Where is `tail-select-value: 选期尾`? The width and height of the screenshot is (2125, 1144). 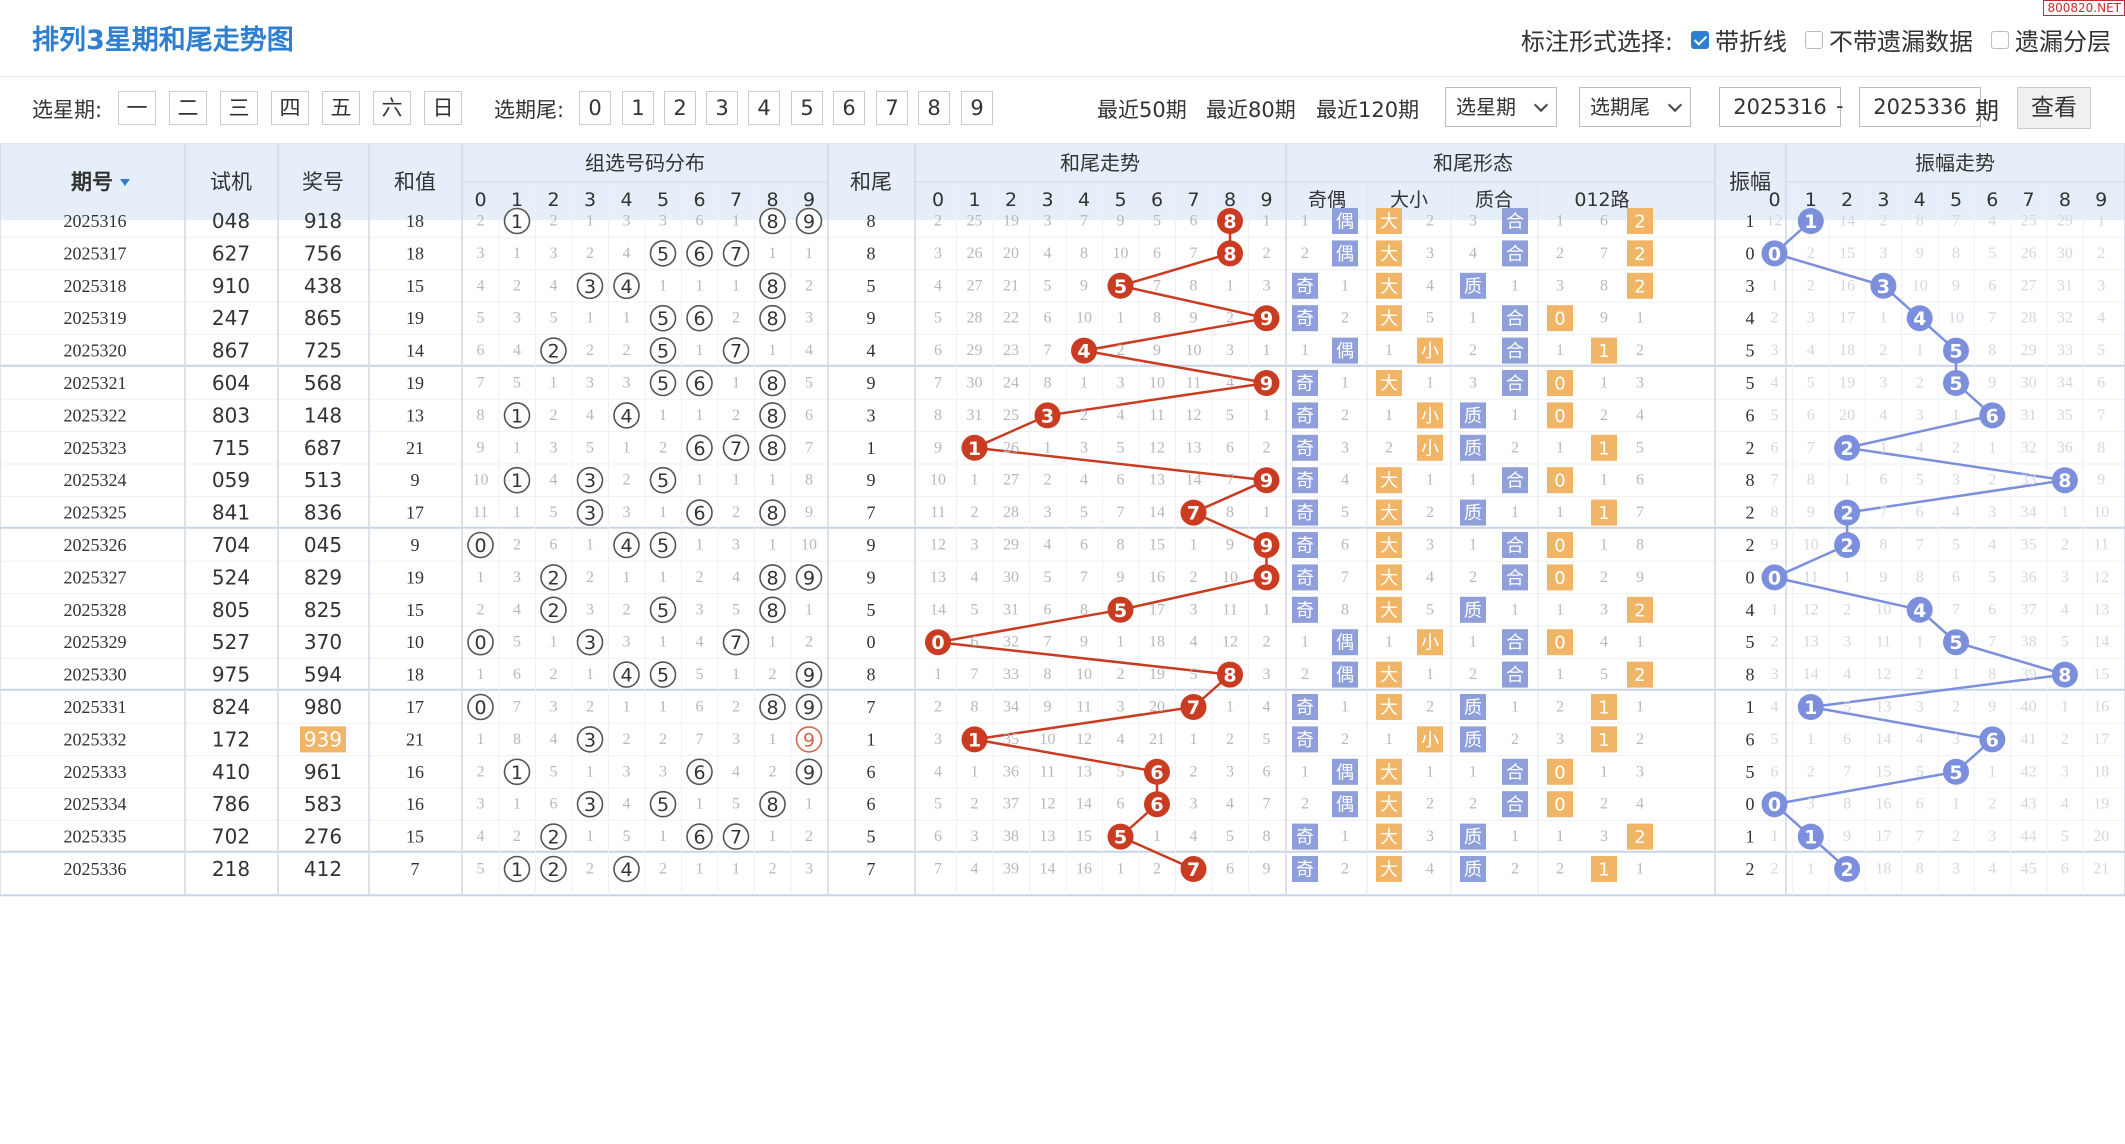
tail-select-value: 选期尾 is located at coordinates (1620, 107).